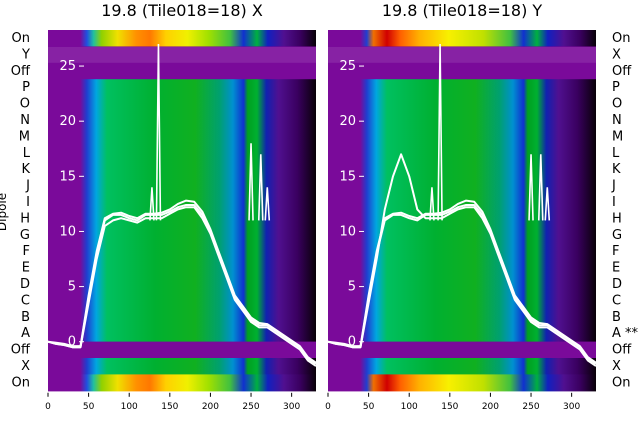 This screenshot has height=440, width=640. What do you see at coordinates (621, 38) in the screenshot?
I see `row-label: On` at bounding box center [621, 38].